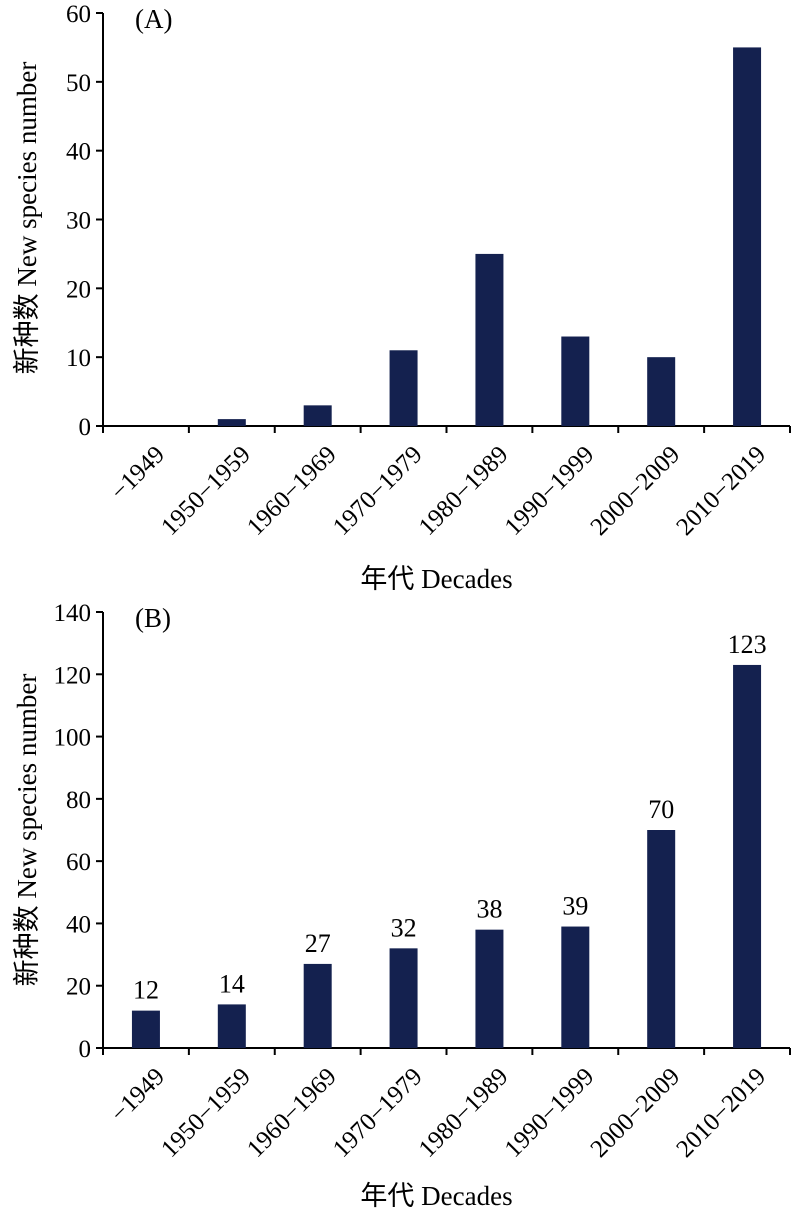  Describe the element at coordinates (575, 906) in the screenshot. I see `chart-b-data-label: 39` at that location.